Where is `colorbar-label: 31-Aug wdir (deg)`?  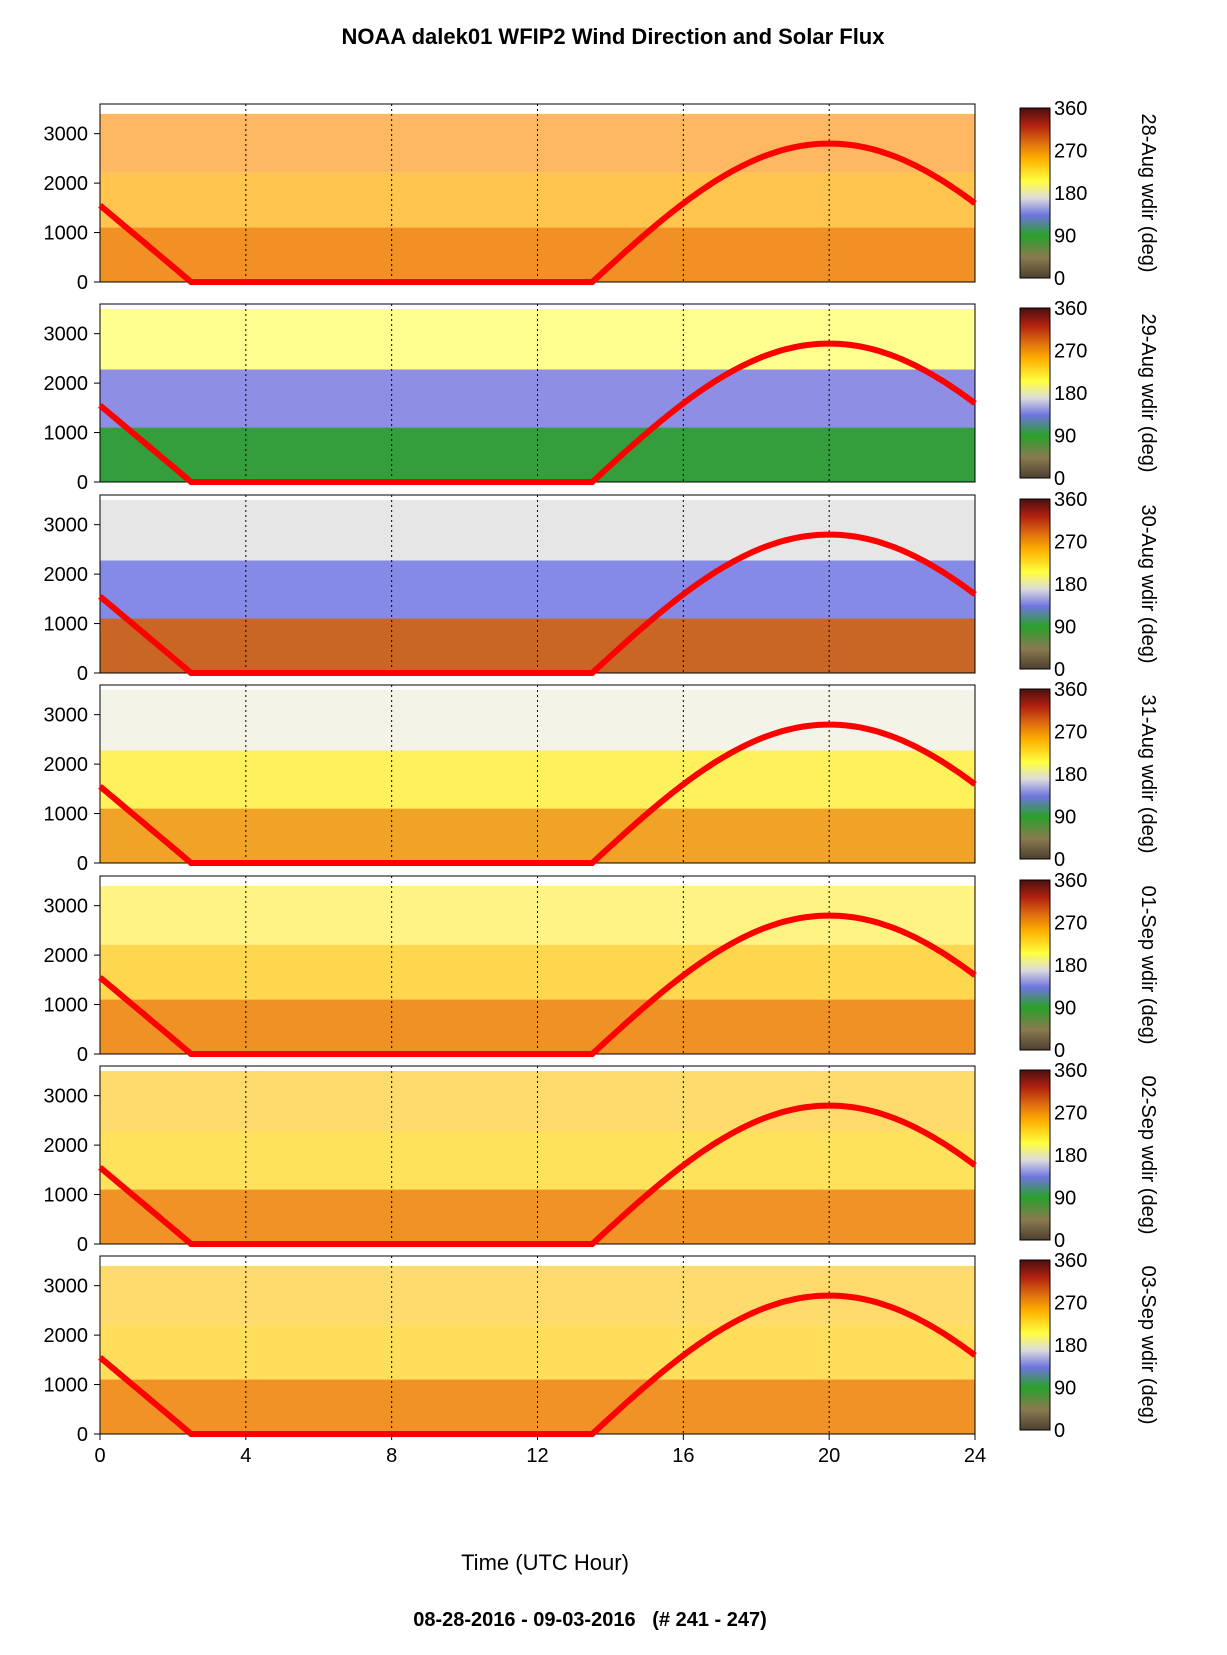
colorbar-label: 31-Aug wdir (deg) is located at coordinates (1148, 774).